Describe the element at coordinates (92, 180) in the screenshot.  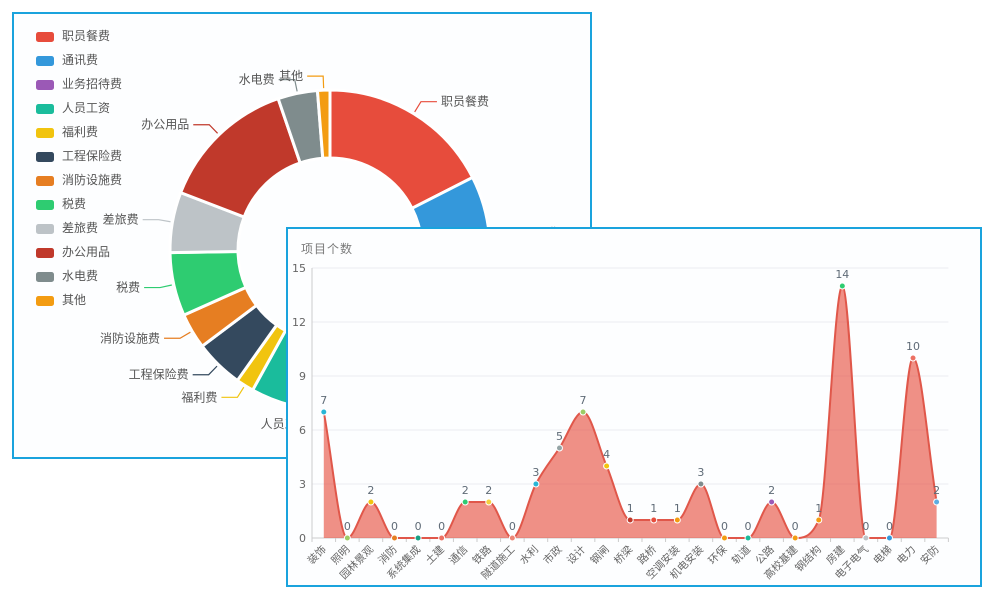
I see `legend-label: 消防设施费` at that location.